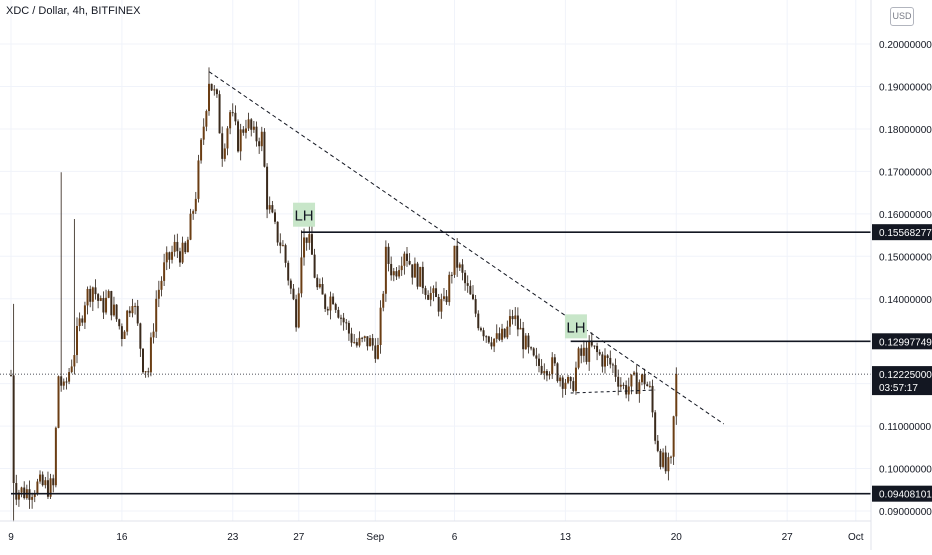  I want to click on lh-annotation-label: LH, so click(575, 327).